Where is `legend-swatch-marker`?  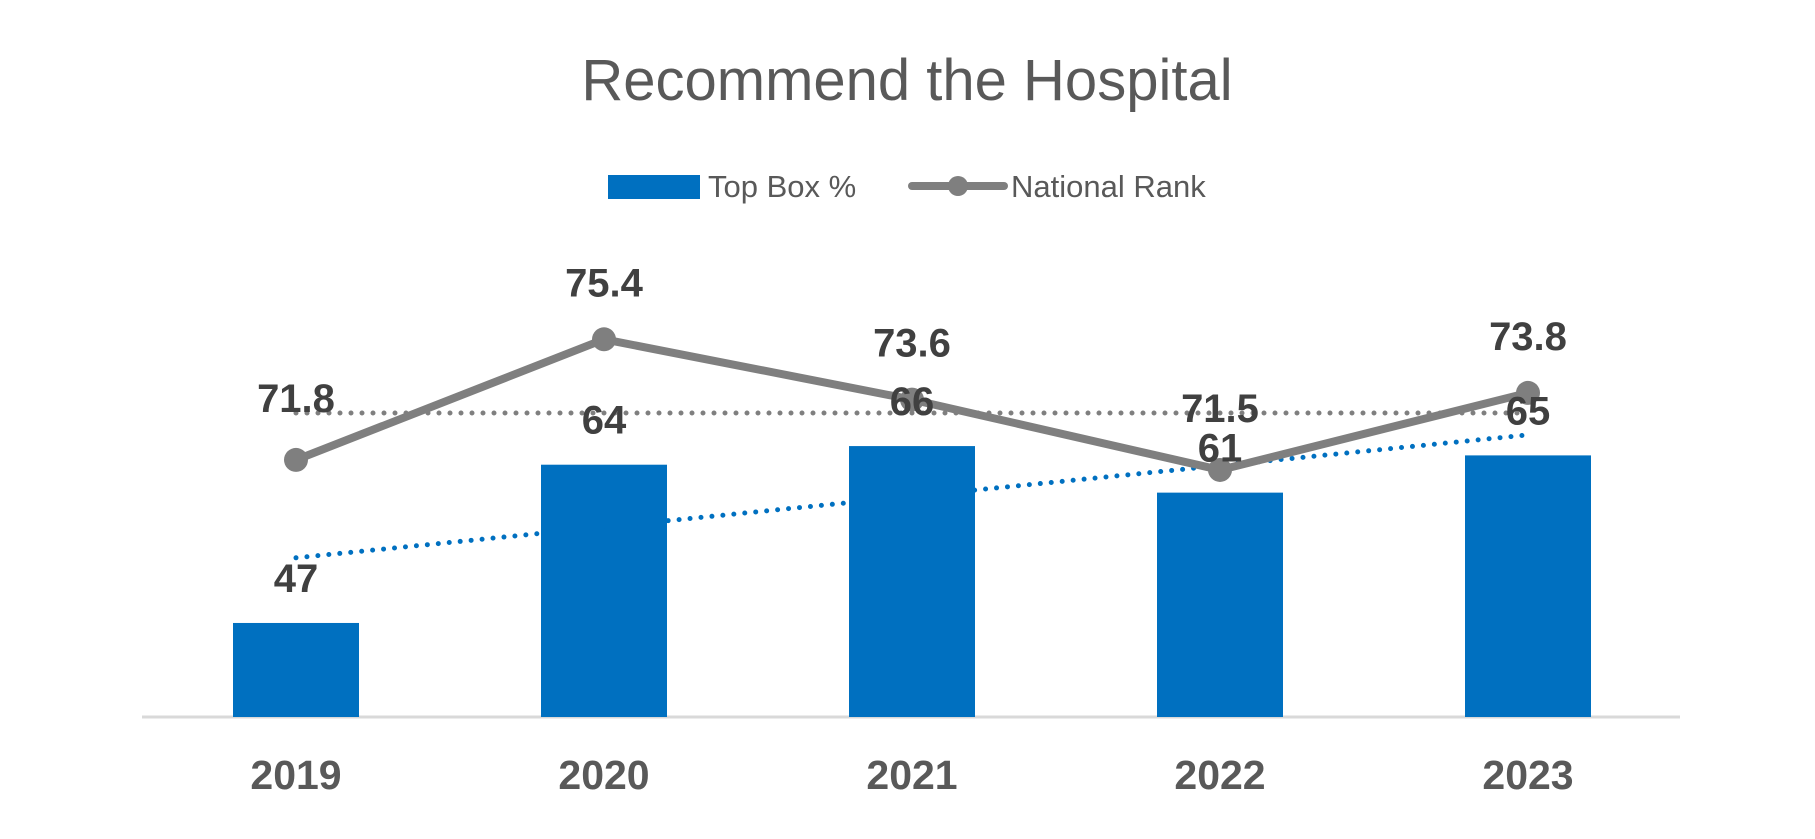
legend-swatch-marker is located at coordinates (958, 186).